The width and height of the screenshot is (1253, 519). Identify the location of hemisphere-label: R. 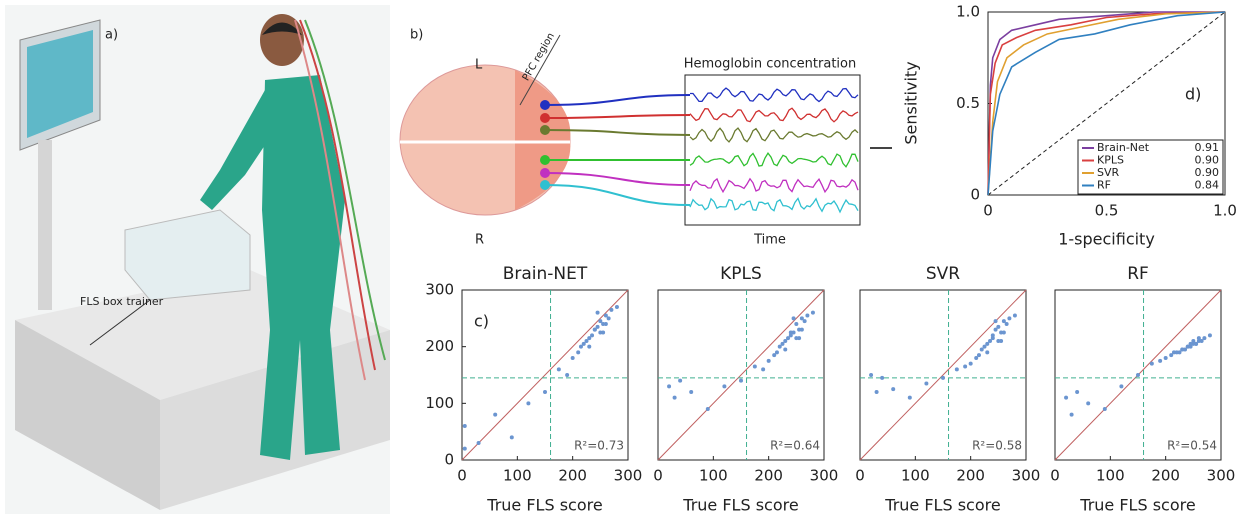
(479, 240).